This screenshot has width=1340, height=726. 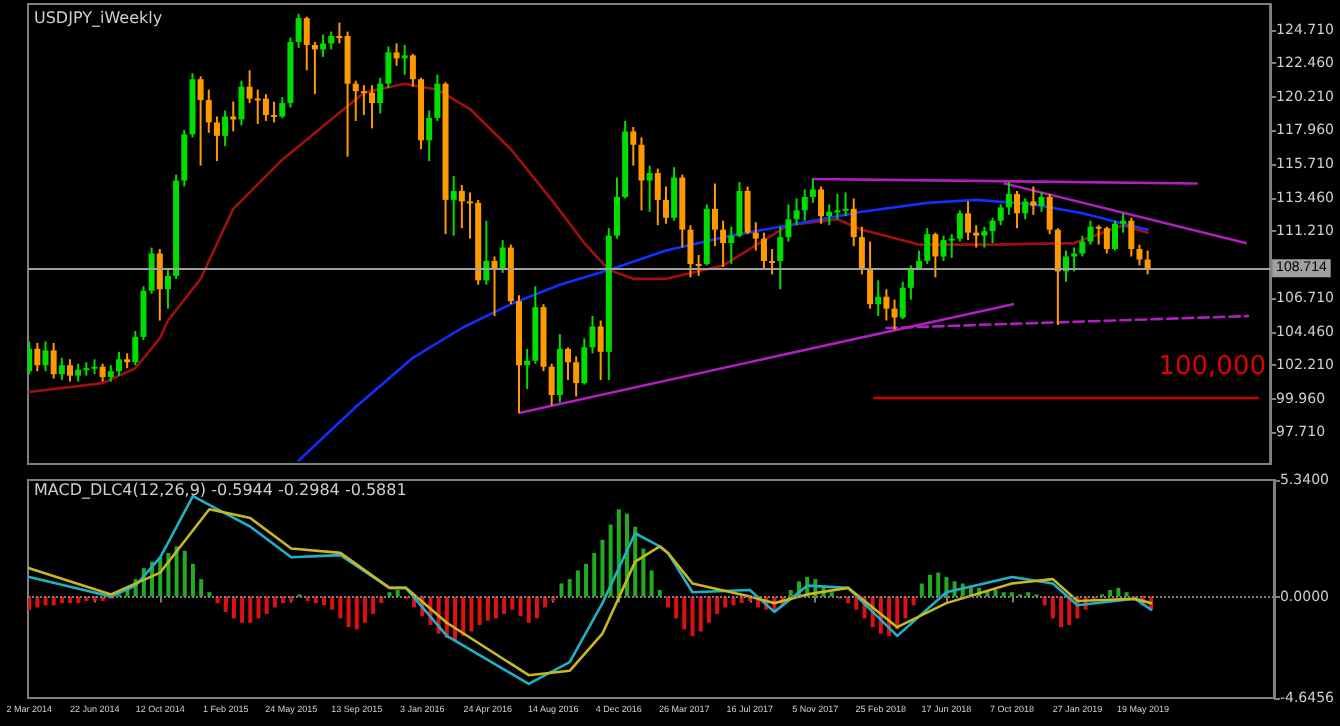 What do you see at coordinates (98, 18) in the screenshot?
I see `chart-title: USDJPY_iWeekly` at bounding box center [98, 18].